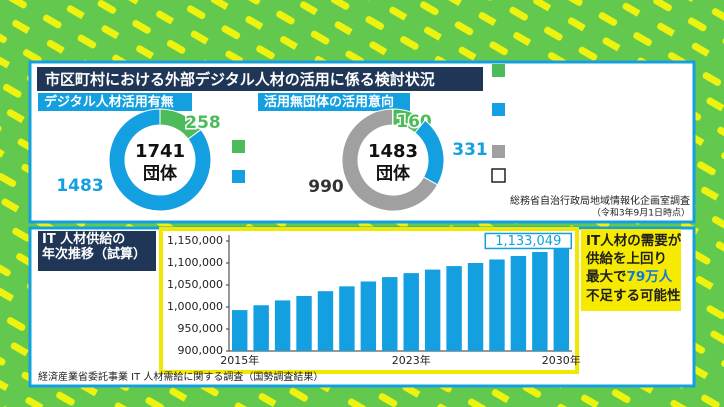 The width and height of the screenshot is (724, 407). Describe the element at coordinates (329, 102) in the screenshot. I see `donut-title: 活用無団体の活用意向` at that location.